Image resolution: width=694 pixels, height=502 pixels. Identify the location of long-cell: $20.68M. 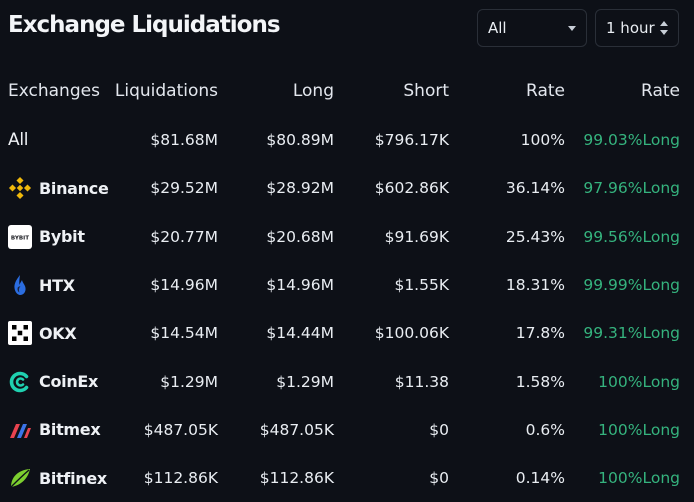
(300, 236).